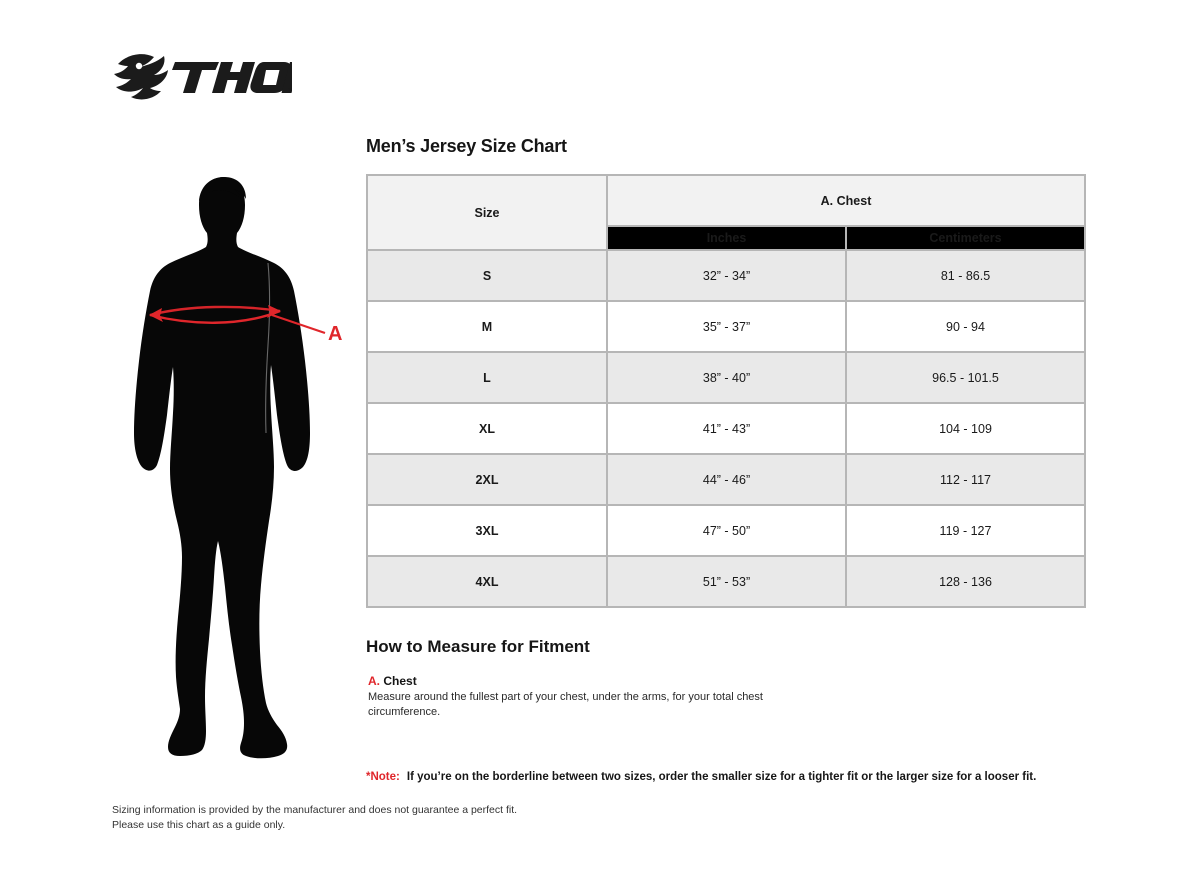 The width and height of the screenshot is (1200, 880). Describe the element at coordinates (374, 681) in the screenshot. I see `measure-item-letter: A.` at that location.